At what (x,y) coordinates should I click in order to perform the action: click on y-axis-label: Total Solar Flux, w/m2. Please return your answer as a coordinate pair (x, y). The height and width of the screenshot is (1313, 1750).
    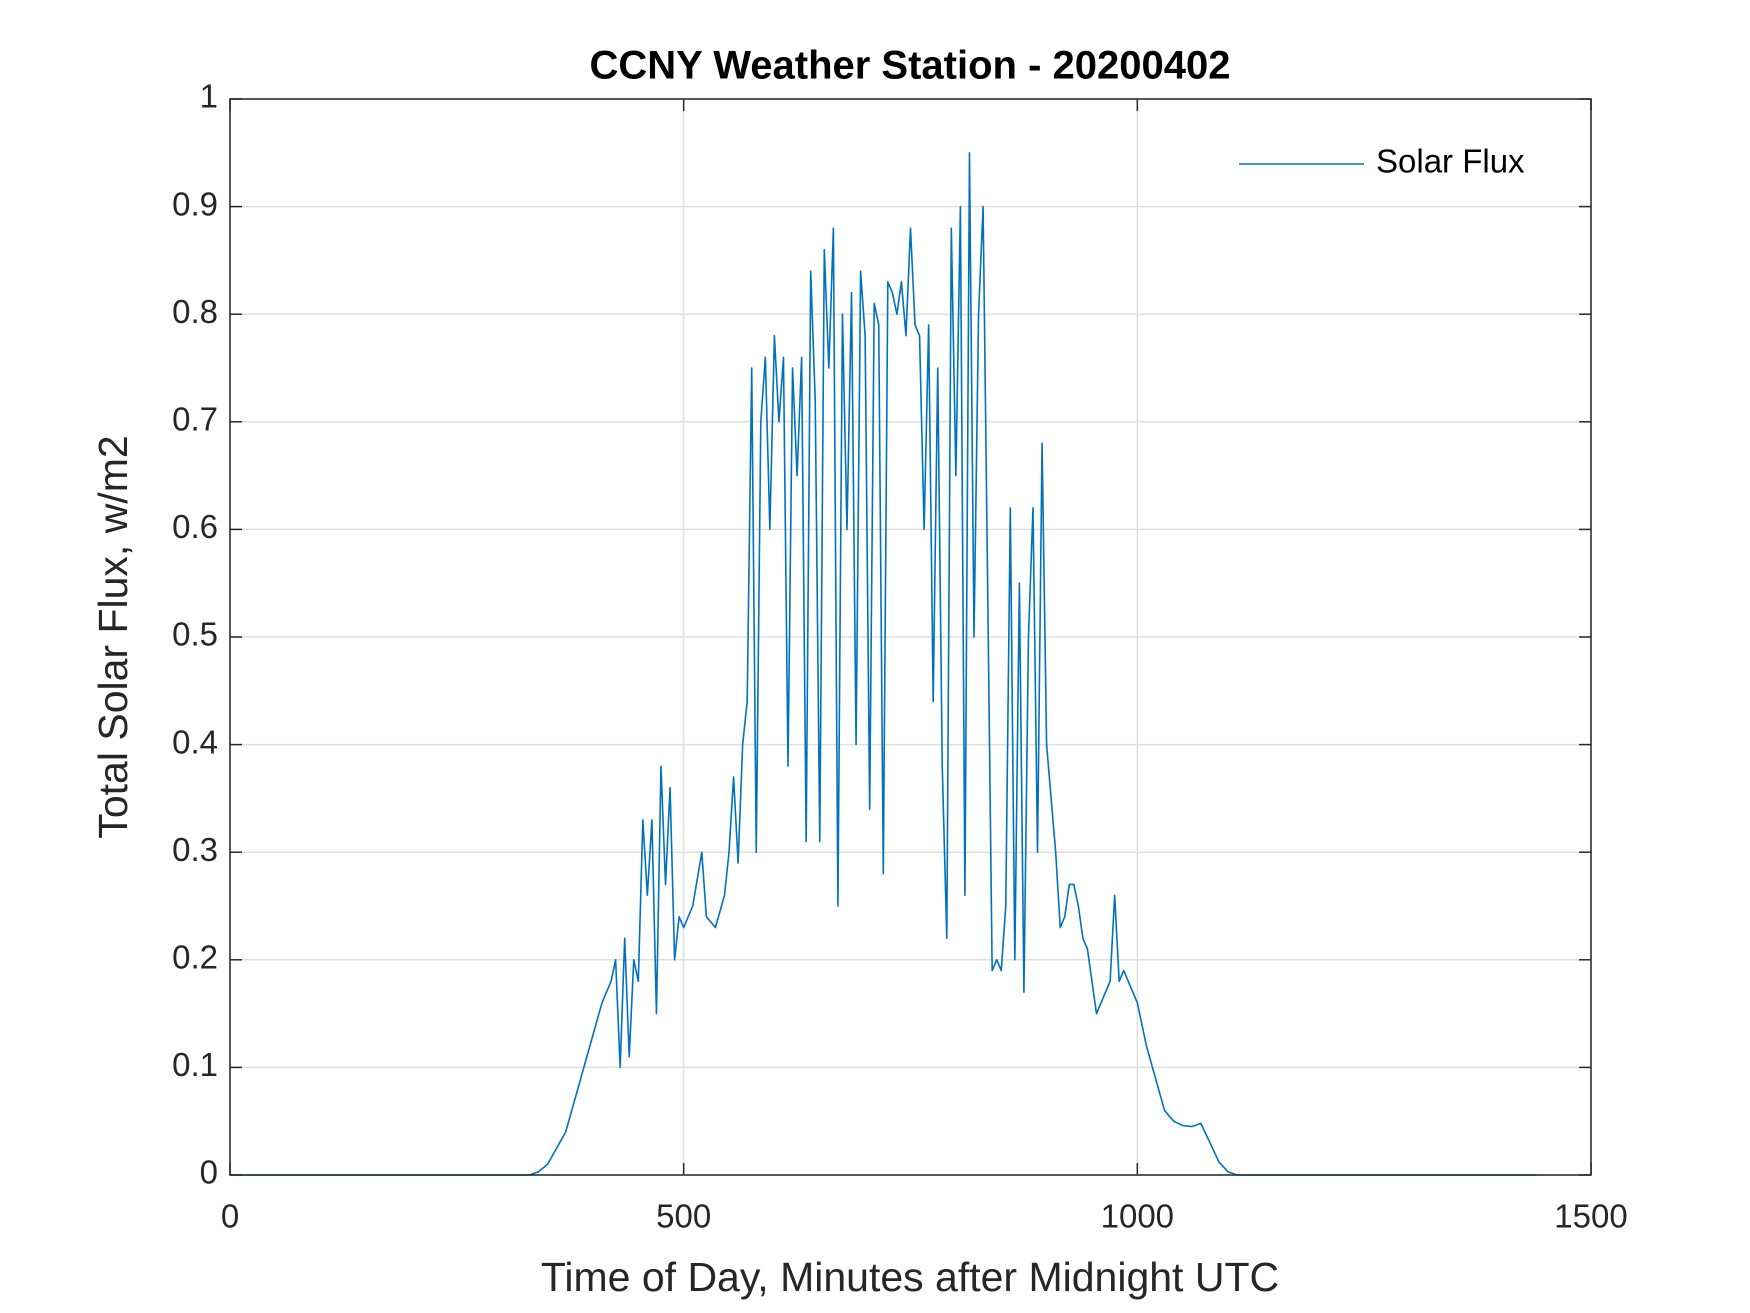
    Looking at the image, I should click on (113, 636).